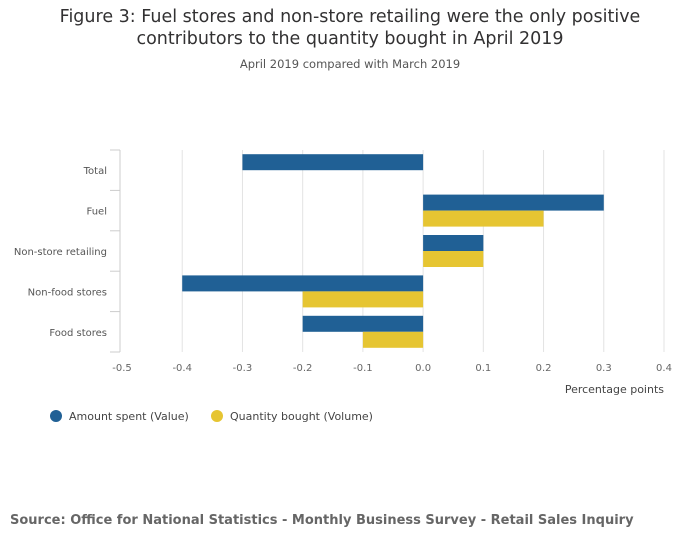 The image size is (700, 549). What do you see at coordinates (483, 368) in the screenshot?
I see `x-tick-label: 0.1` at bounding box center [483, 368].